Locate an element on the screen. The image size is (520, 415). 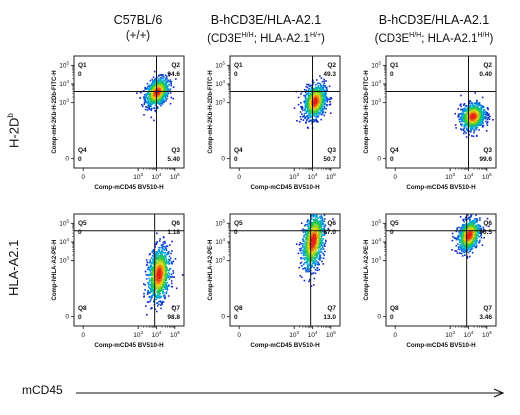
x-tick-label: 103 is located at coordinates (138, 334).